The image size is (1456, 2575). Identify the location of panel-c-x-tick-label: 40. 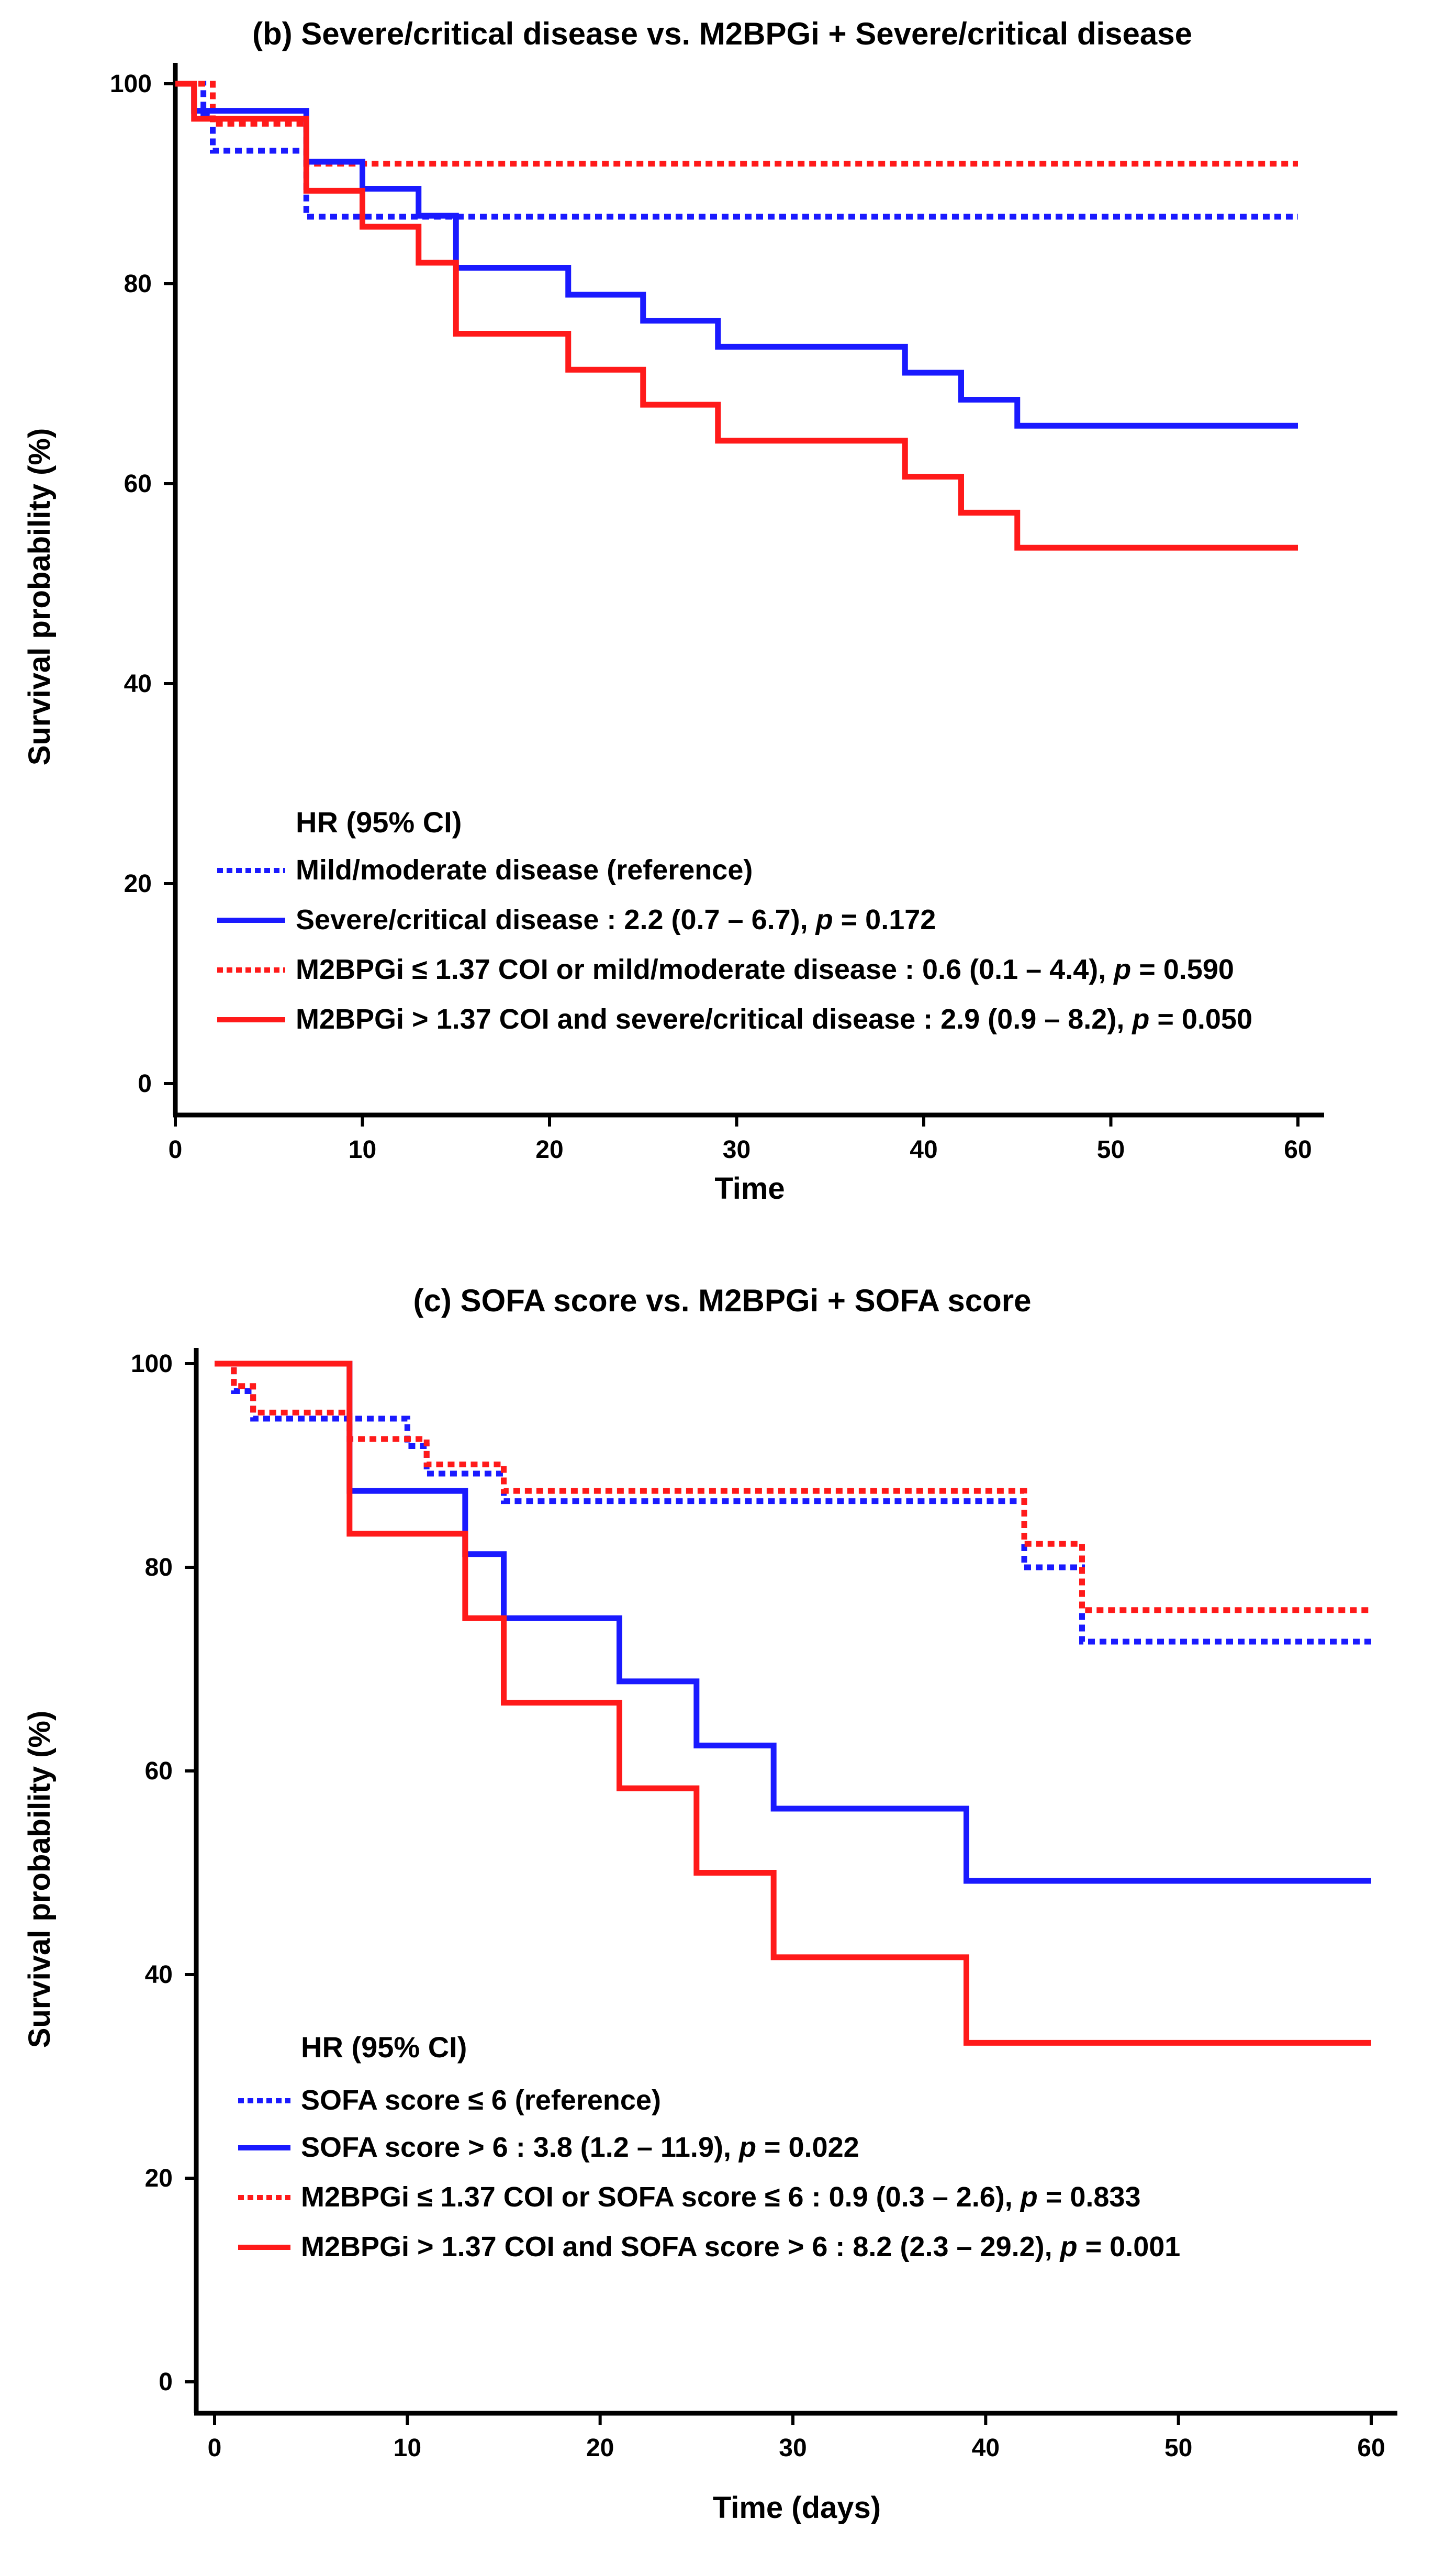
(986, 2448).